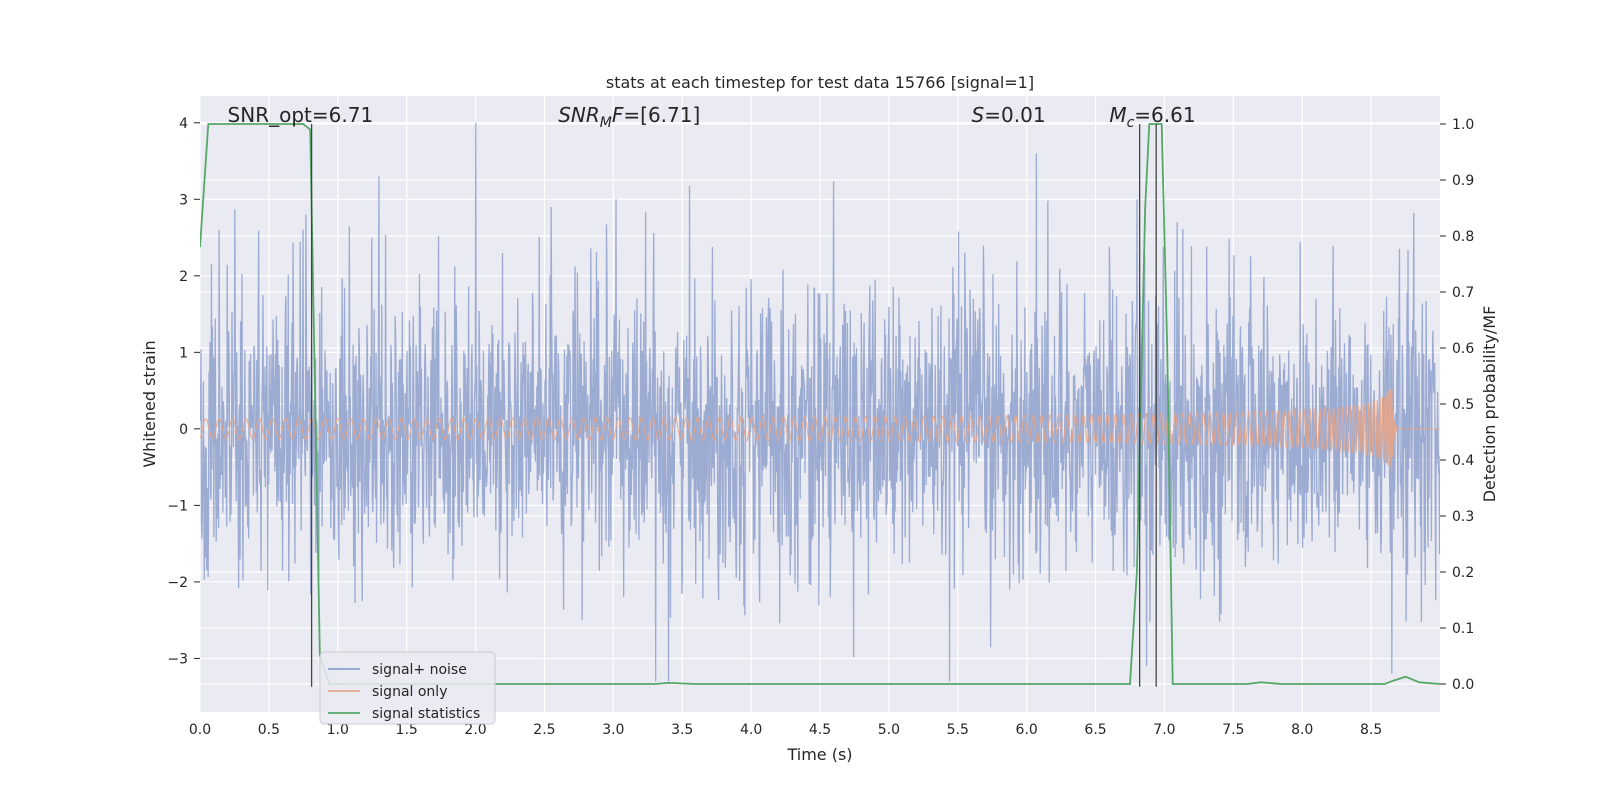  Describe the element at coordinates (1463, 237) in the screenshot. I see `y2-tick-label: 0.8` at that location.